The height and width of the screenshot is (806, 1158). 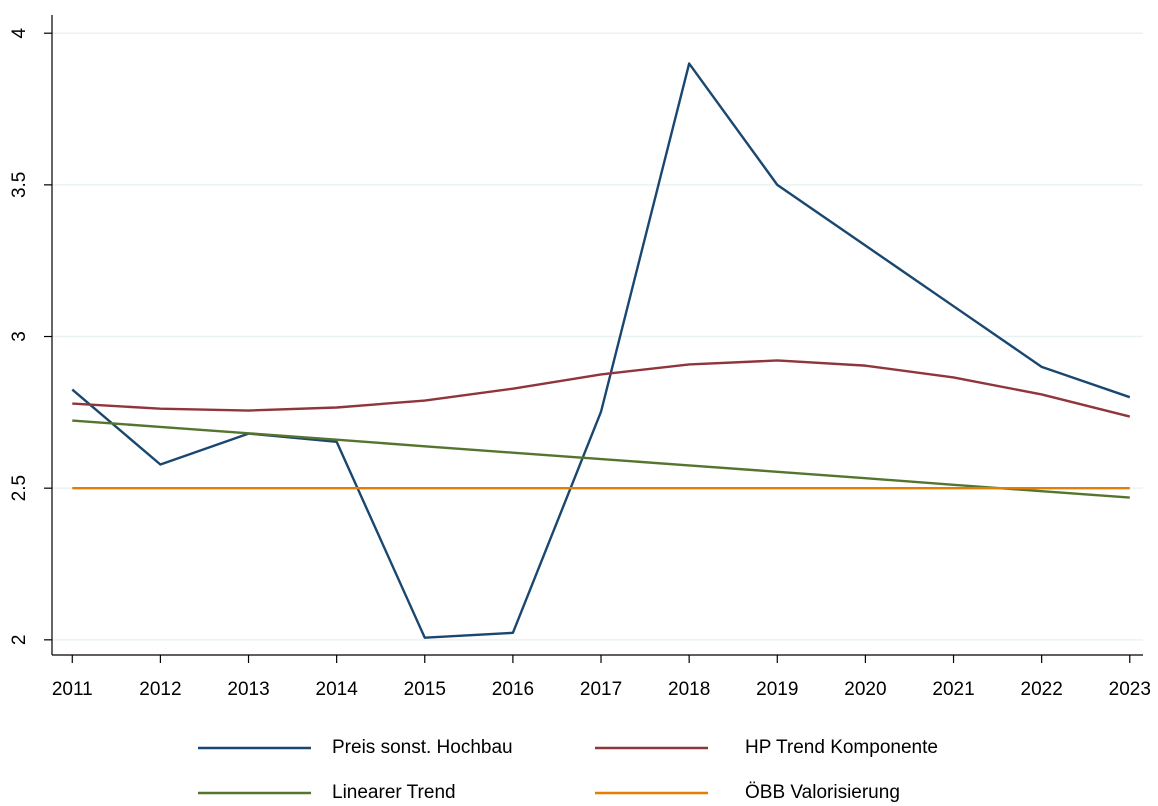 What do you see at coordinates (953, 689) in the screenshot?
I see `x-tick-label: 2021` at bounding box center [953, 689].